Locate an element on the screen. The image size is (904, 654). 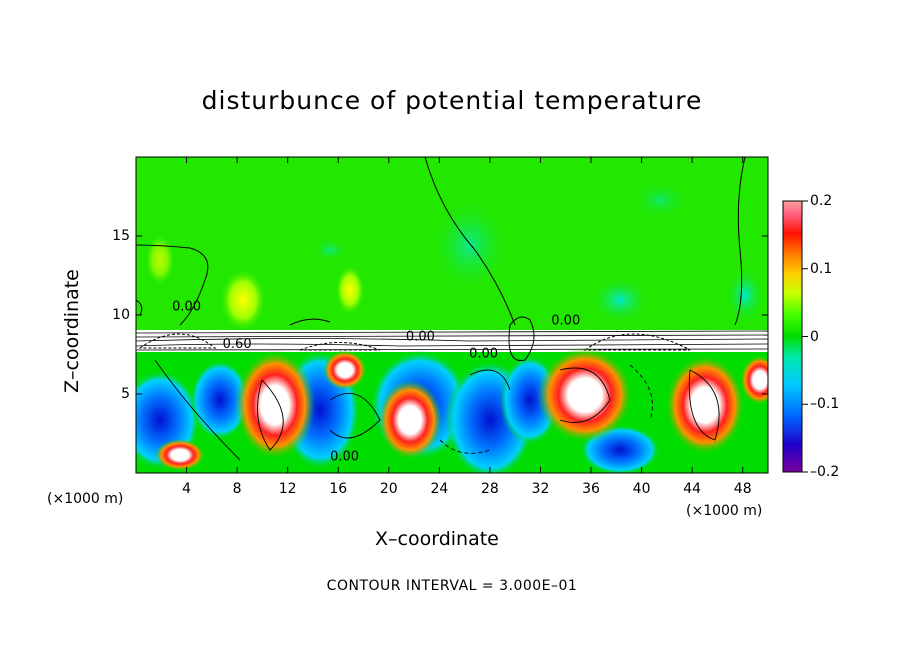
chart-title: disturbunce of potential temperature is located at coordinates (452, 100).